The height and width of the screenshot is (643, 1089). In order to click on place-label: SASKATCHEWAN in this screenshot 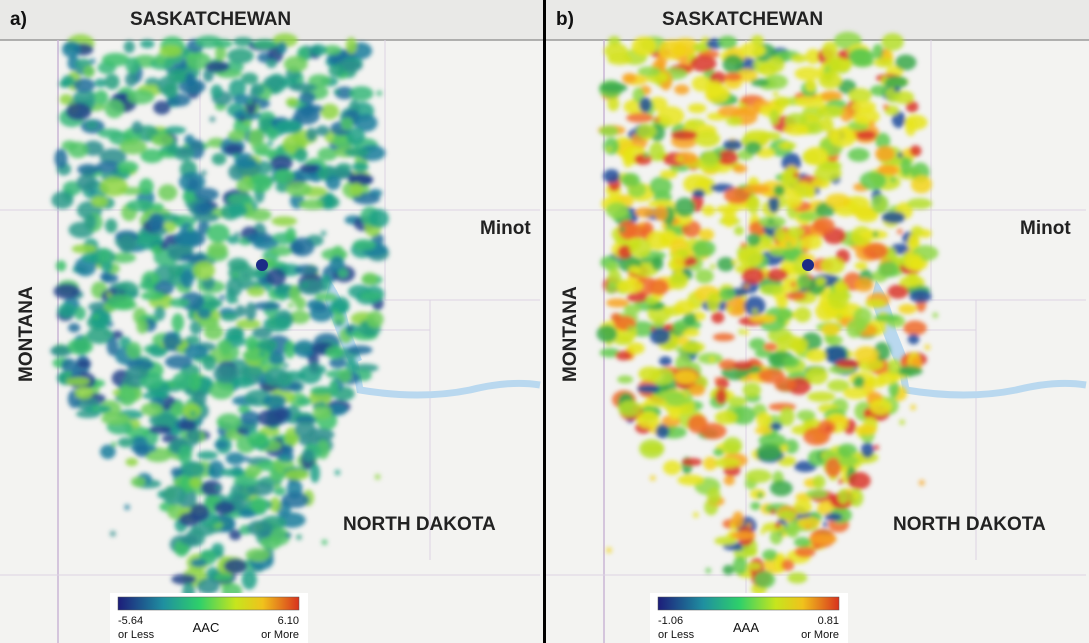, I will do `click(210, 19)`.